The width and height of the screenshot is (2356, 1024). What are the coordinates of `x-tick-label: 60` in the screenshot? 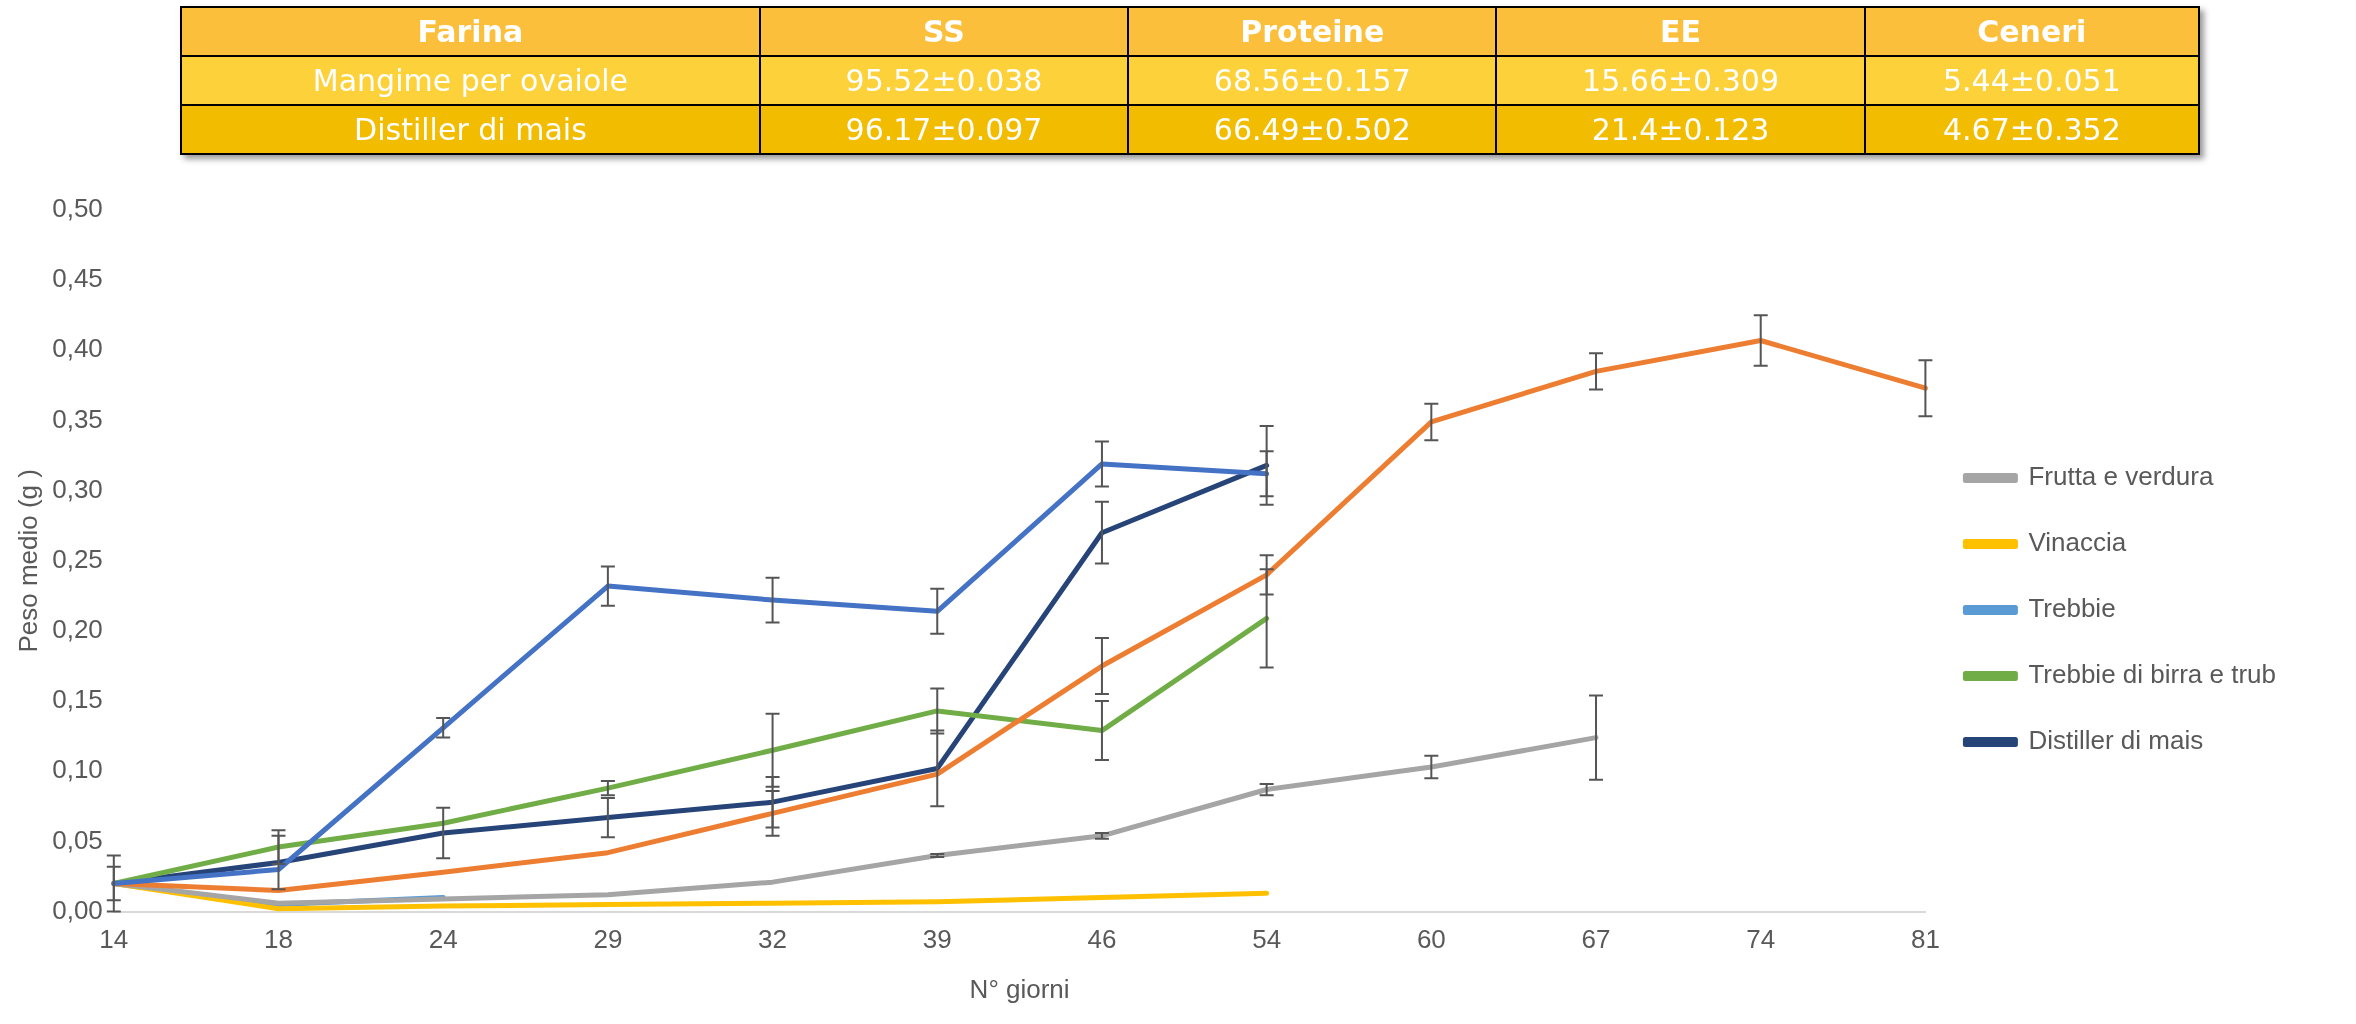 It's located at (1431, 939).